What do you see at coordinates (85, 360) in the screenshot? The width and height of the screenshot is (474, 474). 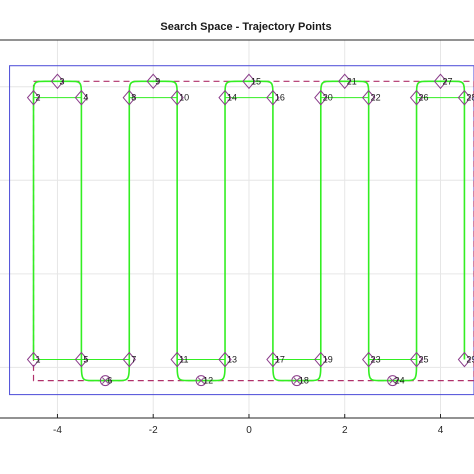 I see `point-label: 5` at bounding box center [85, 360].